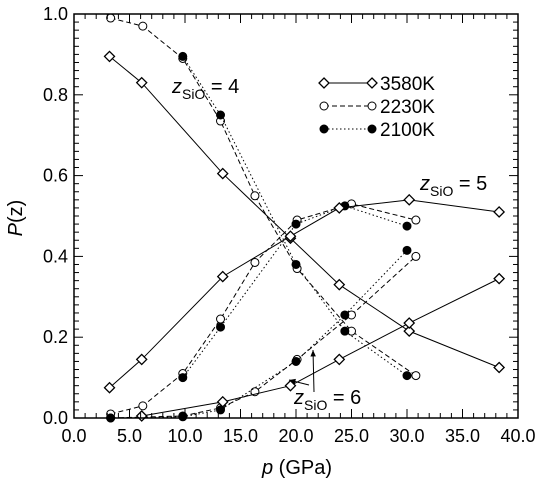 The height and width of the screenshot is (485, 540). I want to click on series-line-z5, so click(295, 291).